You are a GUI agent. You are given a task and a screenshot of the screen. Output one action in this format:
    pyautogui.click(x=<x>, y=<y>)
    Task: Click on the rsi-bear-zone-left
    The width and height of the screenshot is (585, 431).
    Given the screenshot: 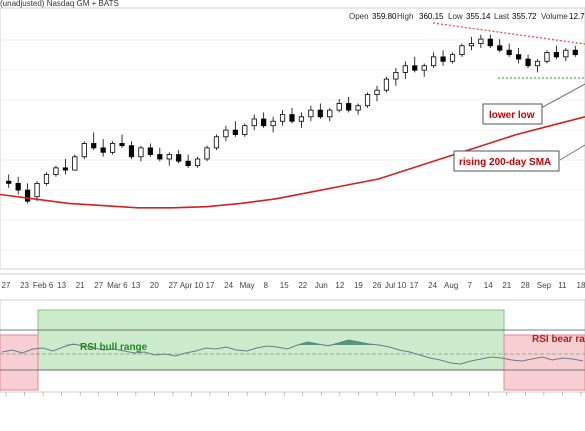 What is the action you would take?
    pyautogui.click(x=19, y=362)
    